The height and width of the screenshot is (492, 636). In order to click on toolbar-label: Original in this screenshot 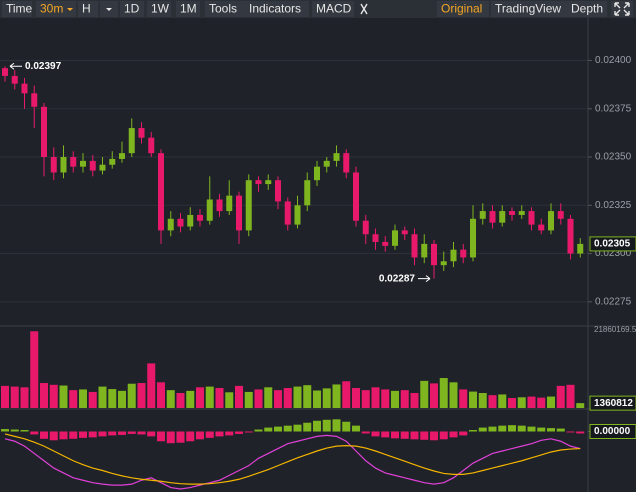, I will do `click(461, 9)`.